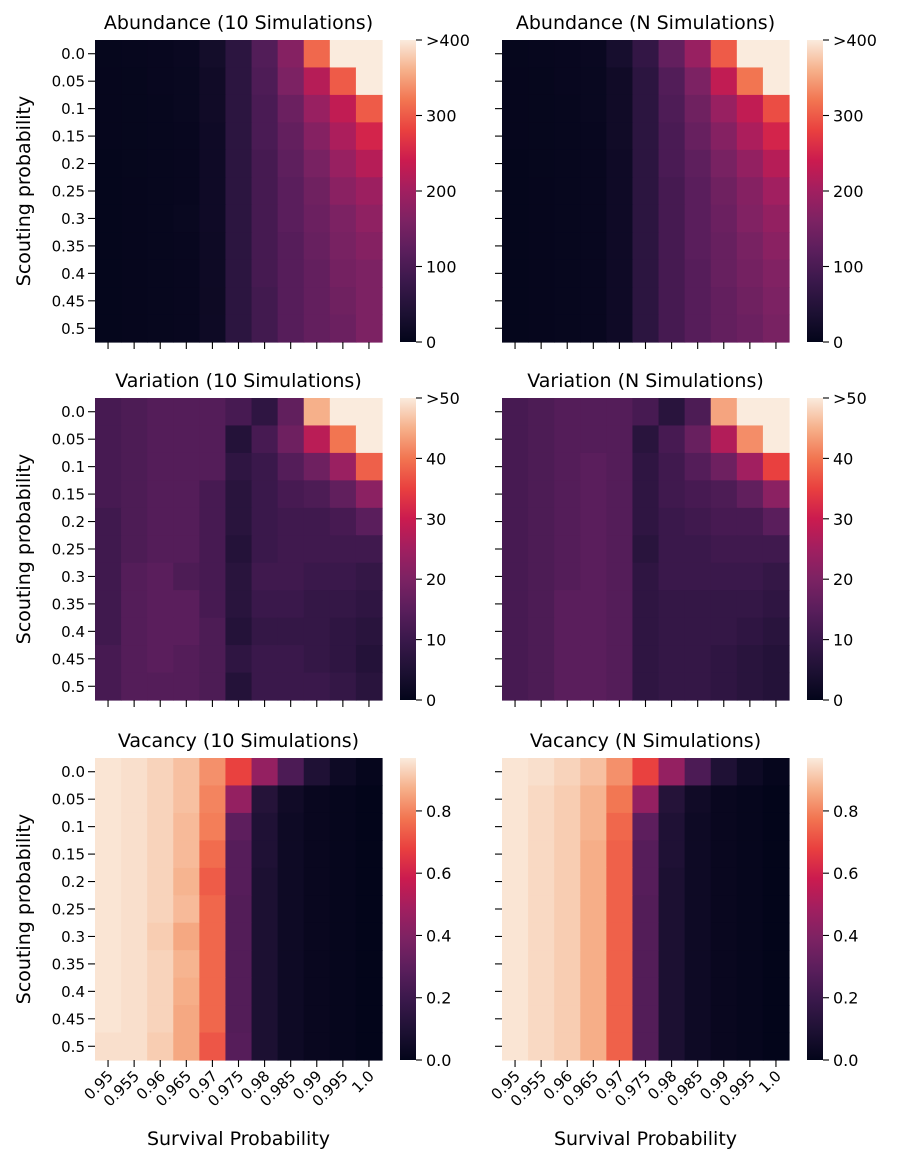  What do you see at coordinates (238, 741) in the screenshot?
I see `panel-title: Vacancy (10 Simulations)` at bounding box center [238, 741].